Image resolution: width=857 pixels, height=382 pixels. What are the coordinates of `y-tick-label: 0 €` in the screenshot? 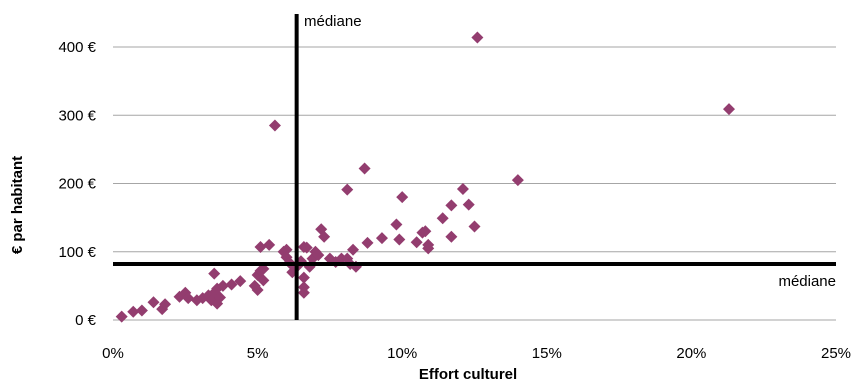 It's located at (86, 320).